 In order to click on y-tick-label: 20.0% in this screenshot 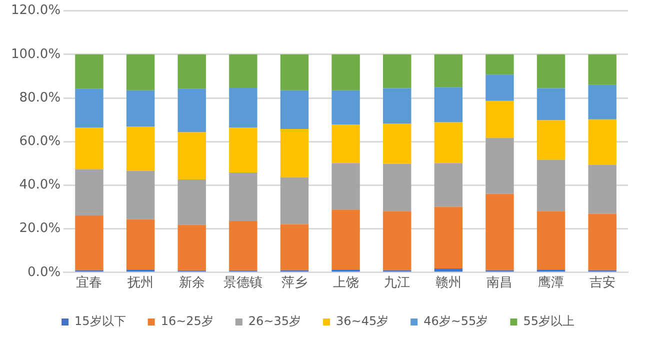, I will do `click(40, 228)`.